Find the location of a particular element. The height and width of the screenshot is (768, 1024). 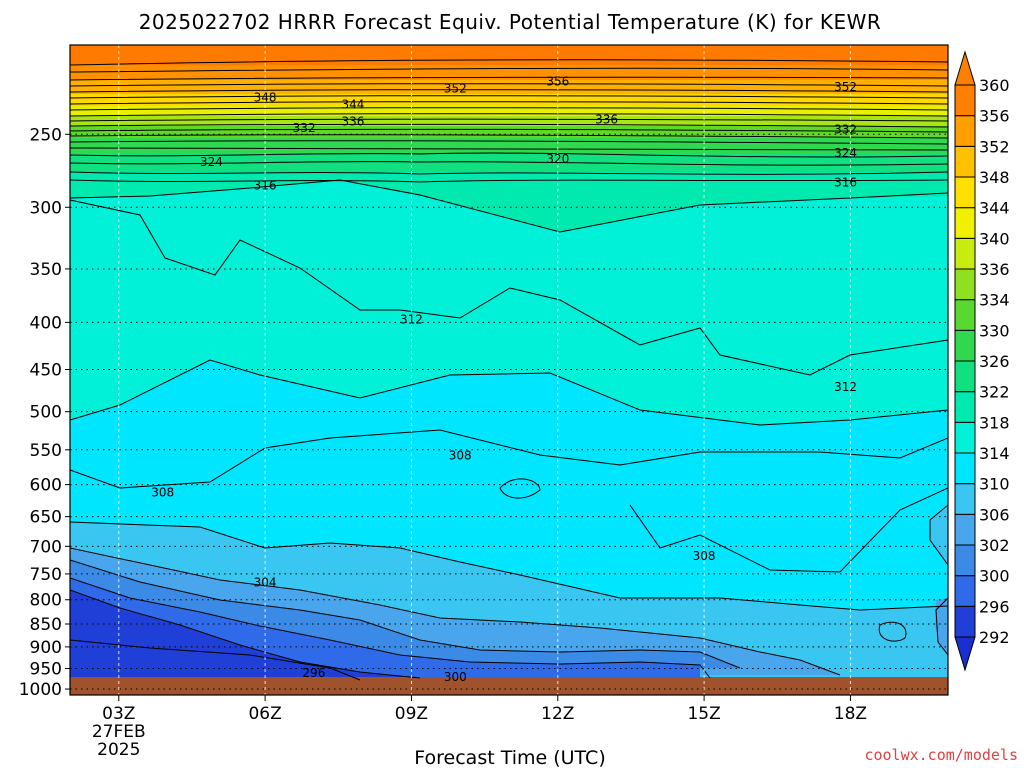

y-tick-label: 600 is located at coordinates (46, 486).